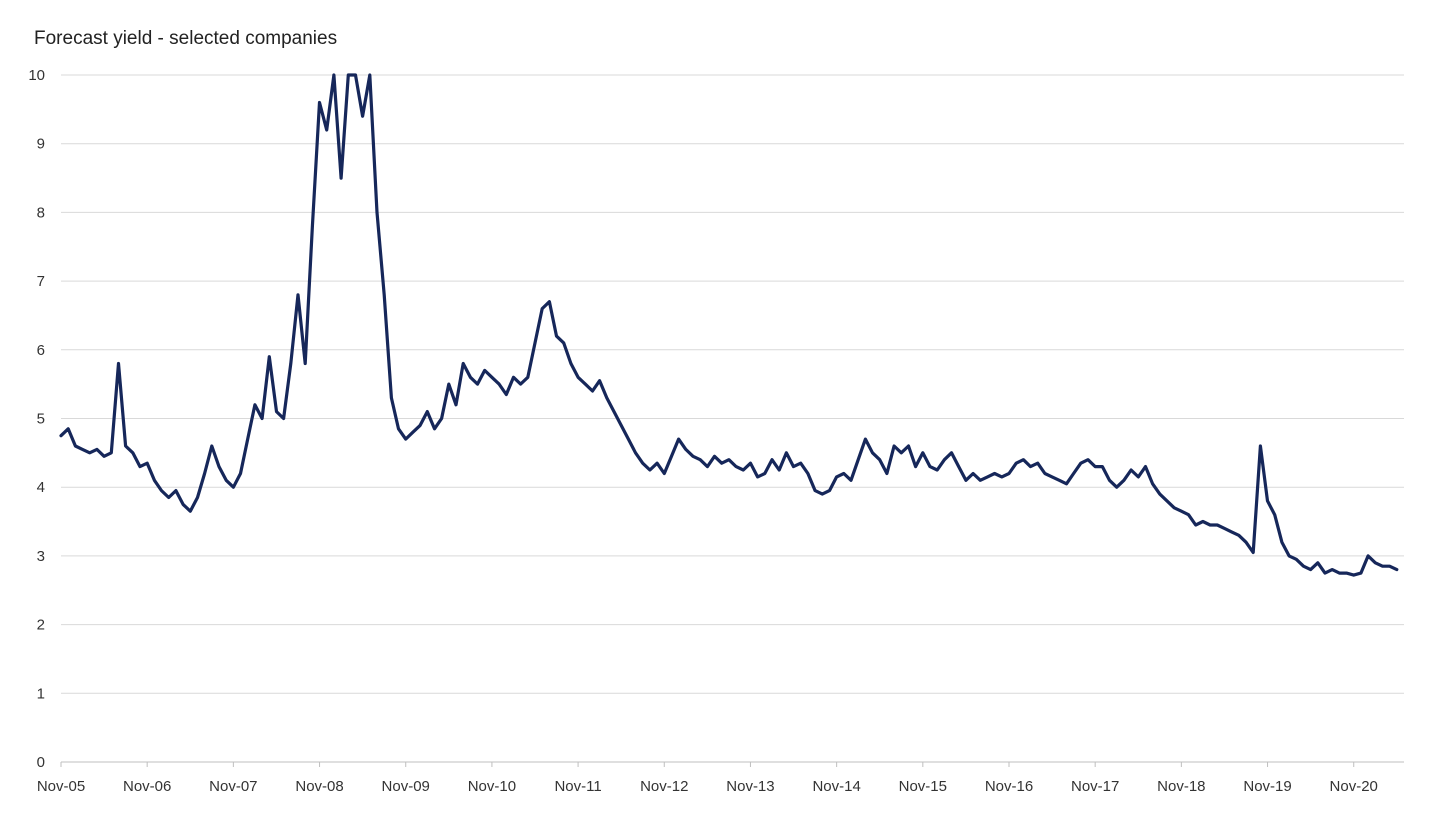 The image size is (1442, 832). I want to click on y-axis-tick-labels: 0 1 2 3 4 5 6 7 8 9 10, so click(36, 419).